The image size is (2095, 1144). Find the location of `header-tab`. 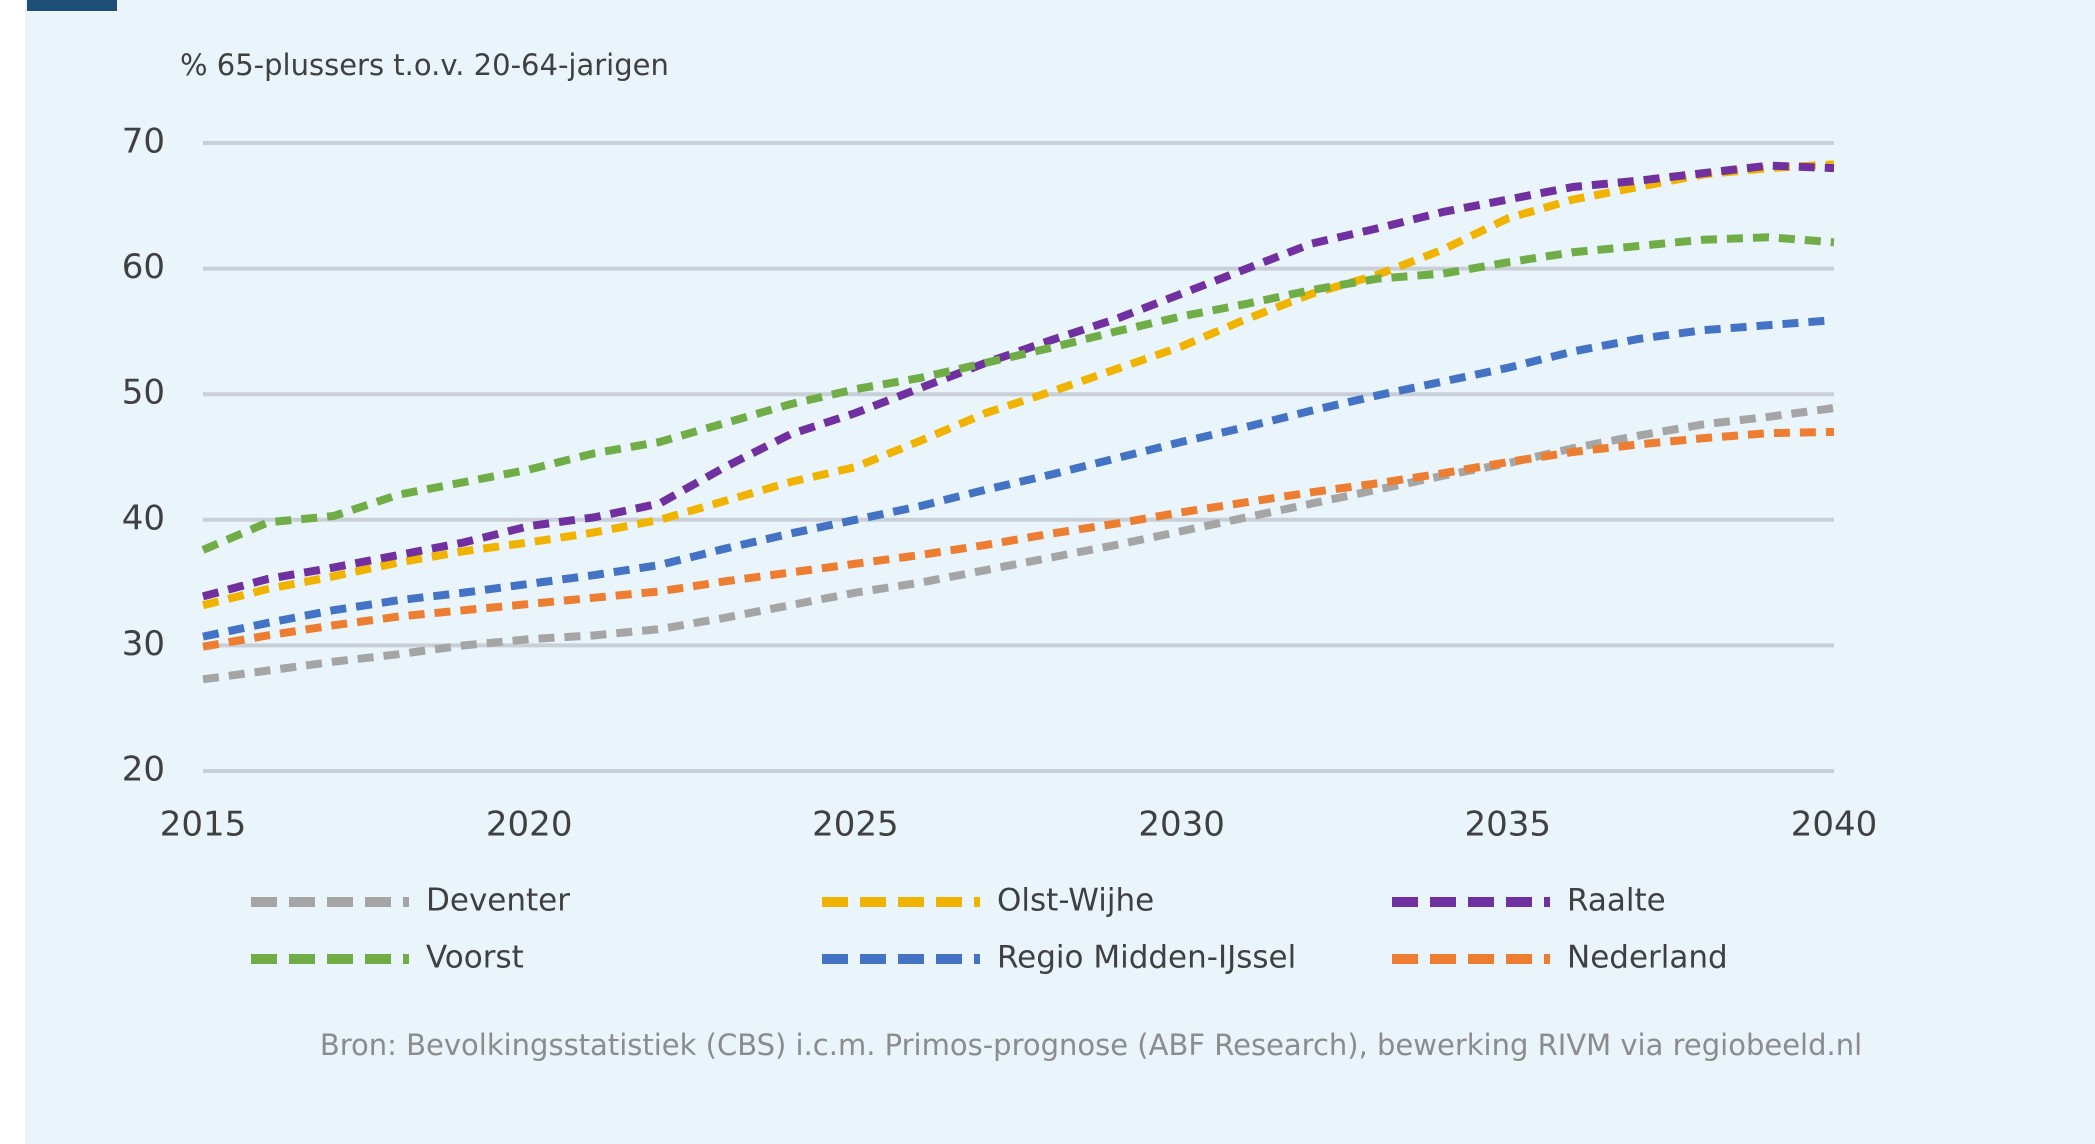

header-tab is located at coordinates (72, 5).